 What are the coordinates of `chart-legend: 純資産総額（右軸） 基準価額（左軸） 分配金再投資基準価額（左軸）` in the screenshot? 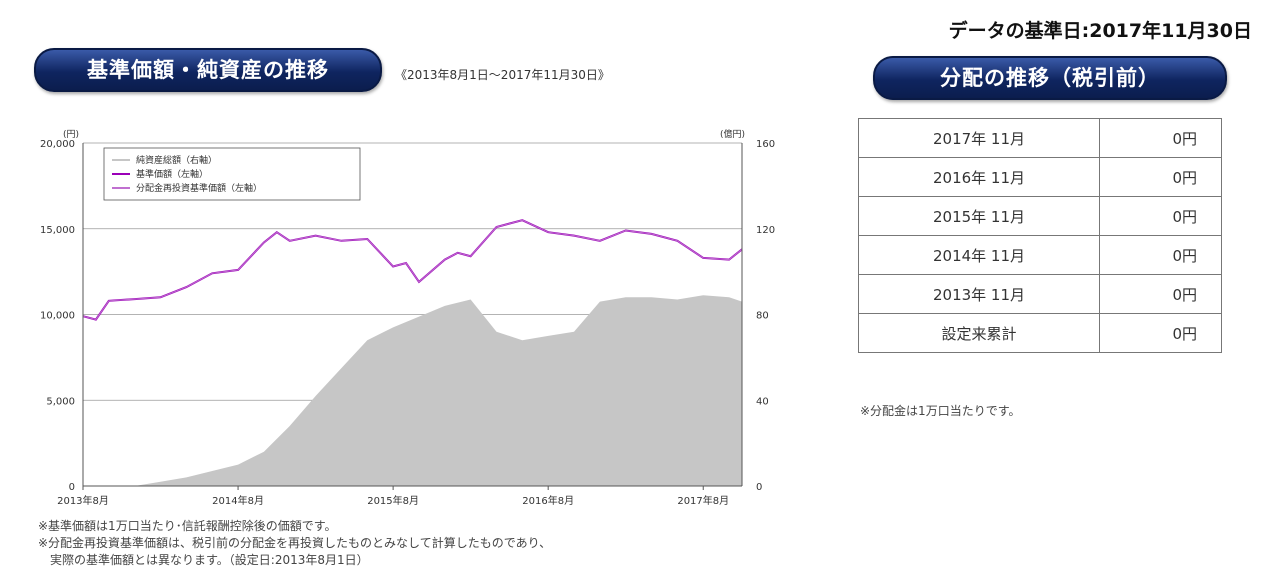 It's located at (232, 174).